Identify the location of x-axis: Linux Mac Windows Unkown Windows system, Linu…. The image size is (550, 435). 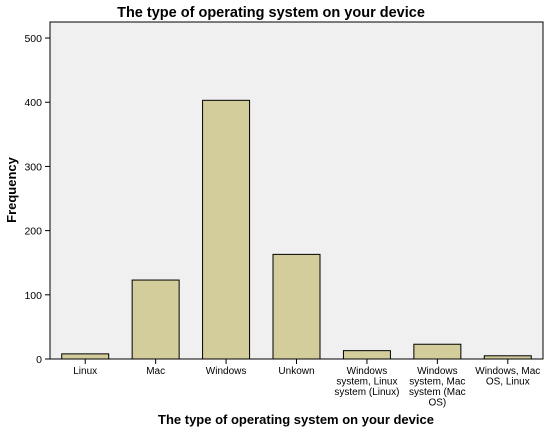
(306, 384).